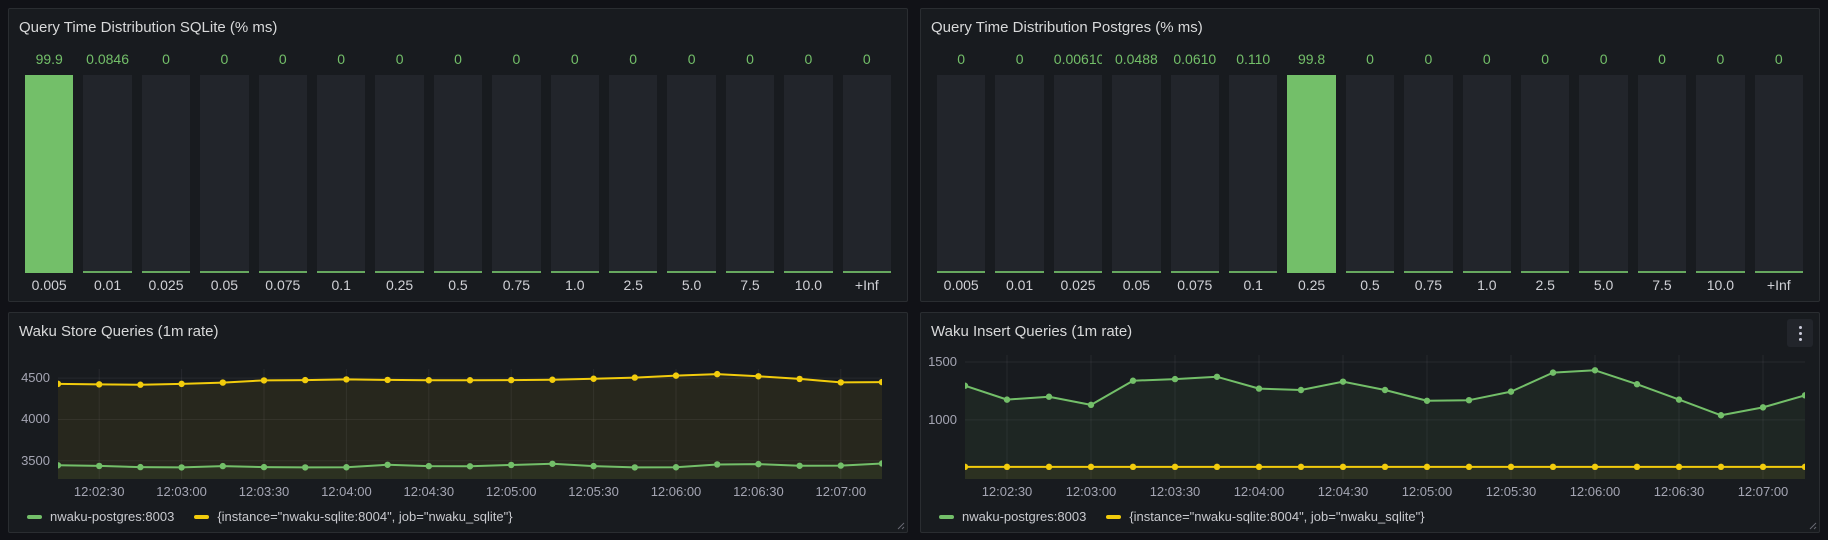 The height and width of the screenshot is (540, 1828). I want to click on panel-title: Query Time Distribution Postgres (% ms), so click(1067, 27).